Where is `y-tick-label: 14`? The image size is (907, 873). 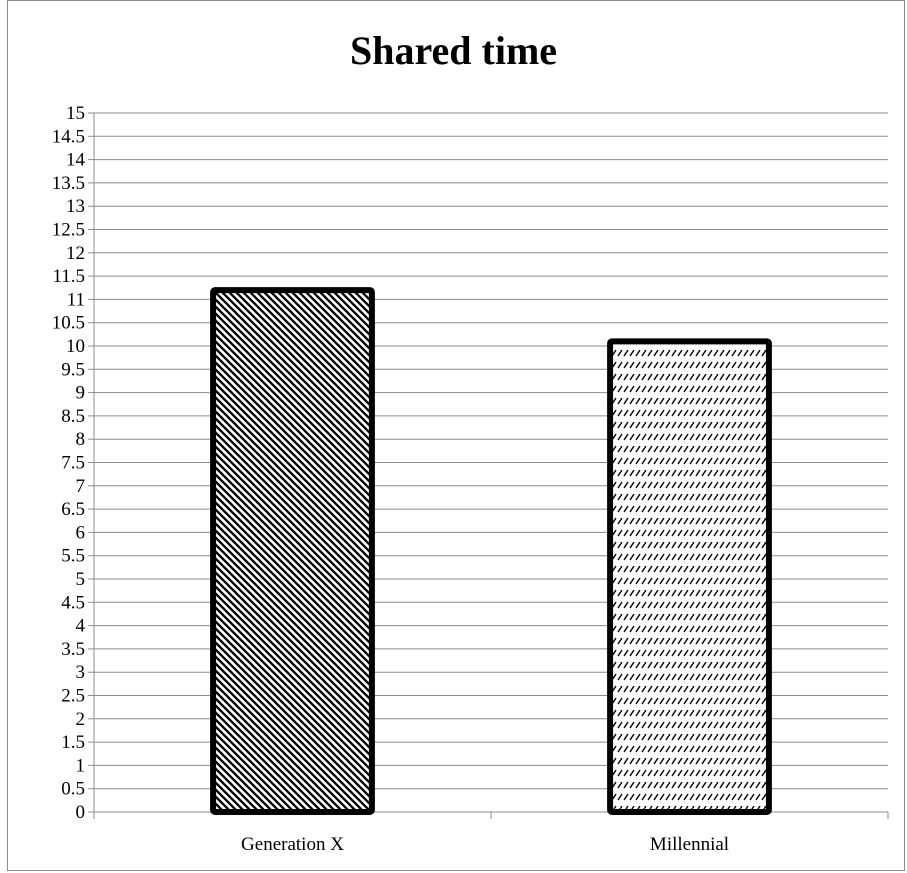 y-tick-label: 14 is located at coordinates (76, 160).